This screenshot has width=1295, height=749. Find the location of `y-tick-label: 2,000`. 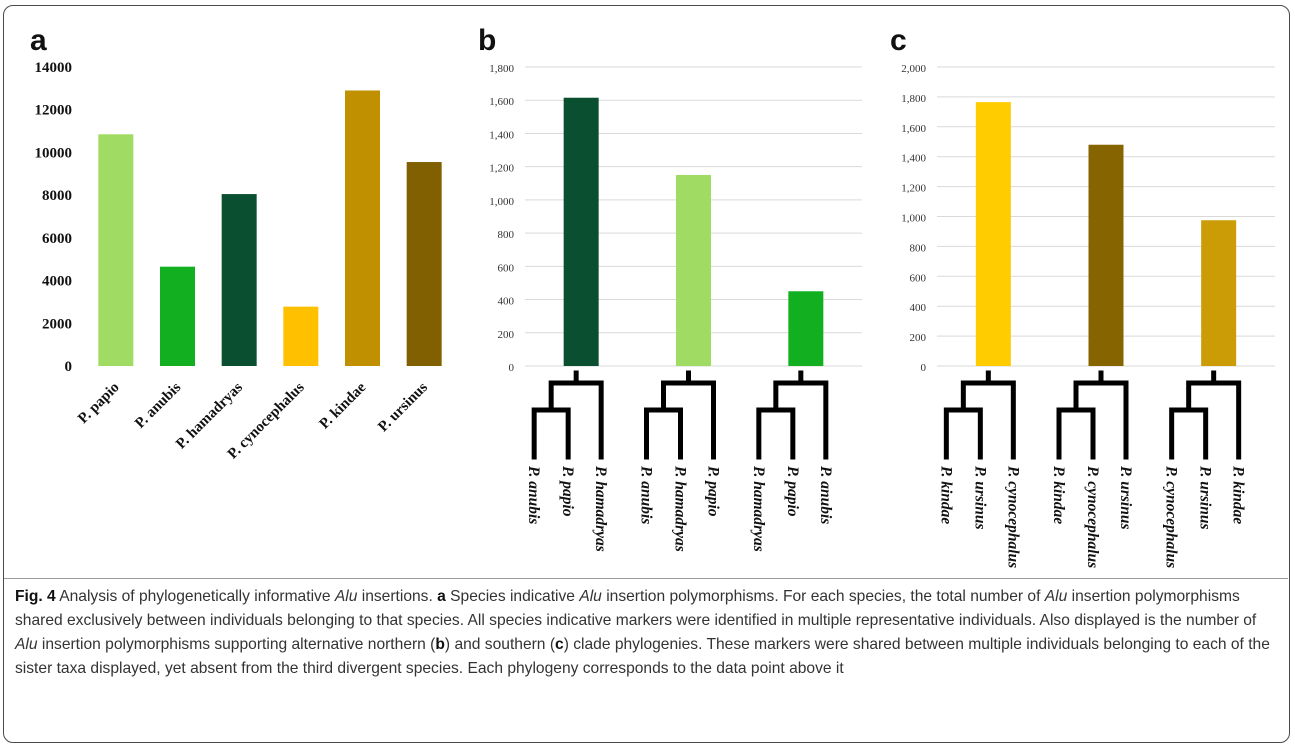

y-tick-label: 2,000 is located at coordinates (913, 69).